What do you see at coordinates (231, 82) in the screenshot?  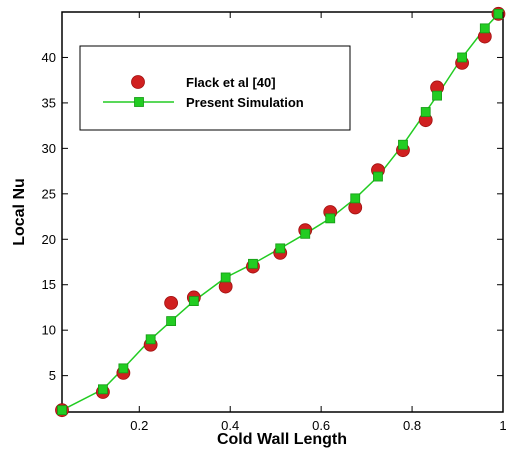 I see `legend-label-flack: Flack et al [40]` at bounding box center [231, 82].